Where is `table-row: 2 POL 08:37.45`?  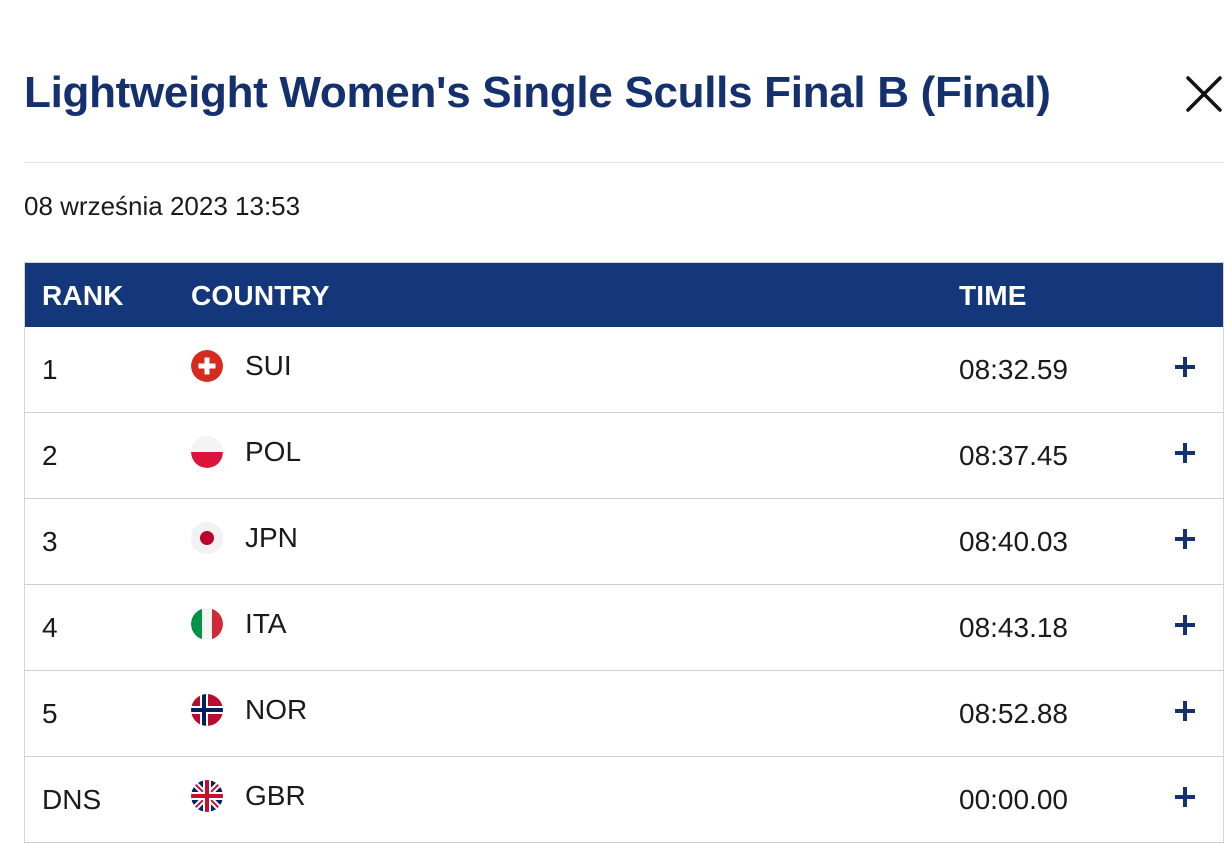
table-row: 2 POL 08:37.45 is located at coordinates (624, 456).